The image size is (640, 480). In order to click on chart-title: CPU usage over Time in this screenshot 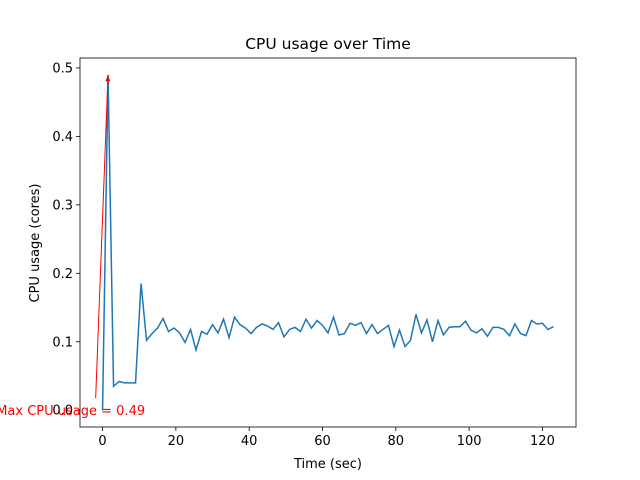, I will do `click(328, 44)`.